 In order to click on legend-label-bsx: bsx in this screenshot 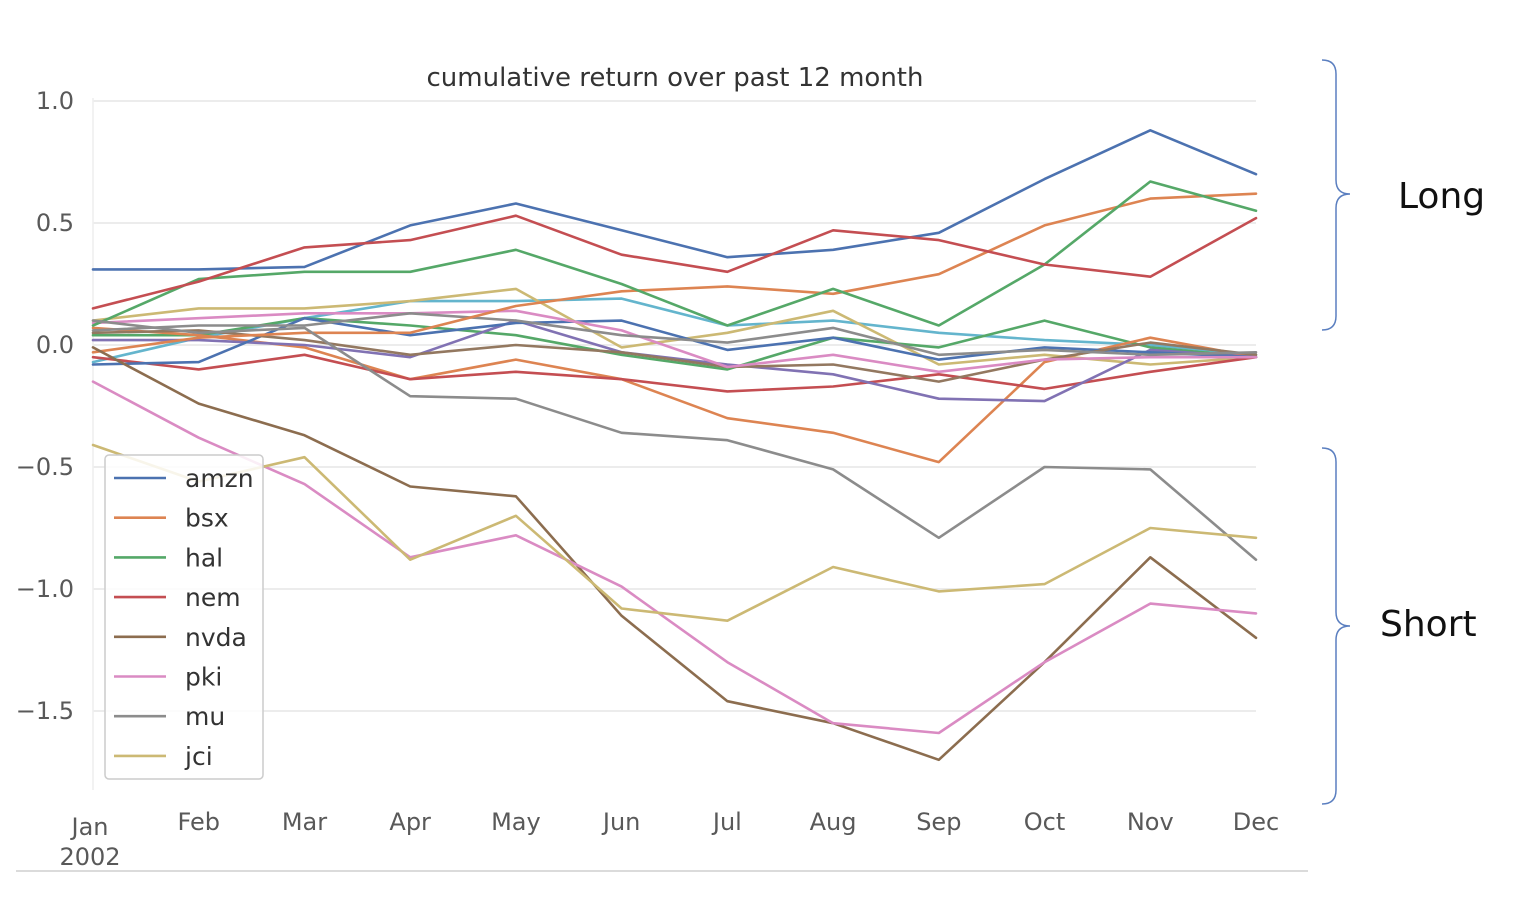, I will do `click(207, 518)`.